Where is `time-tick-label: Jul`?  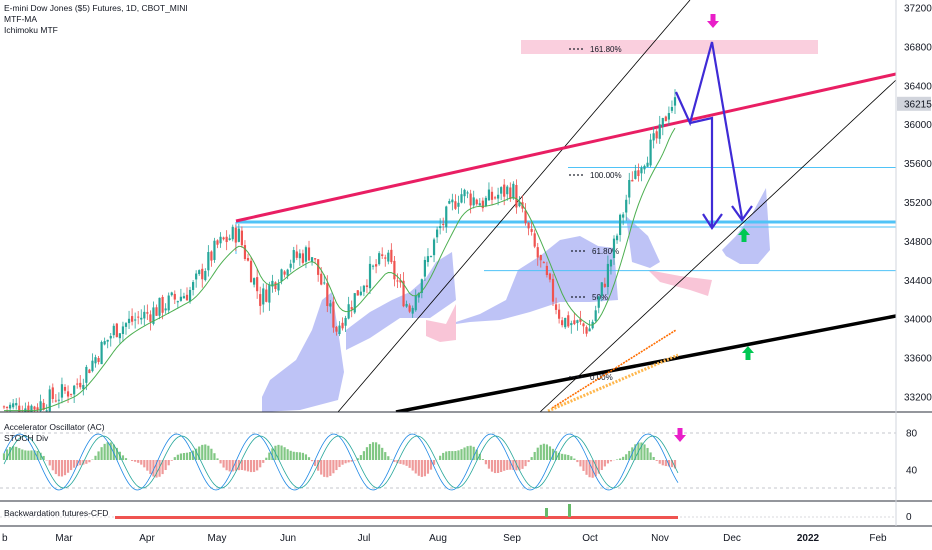 time-tick-label: Jul is located at coordinates (364, 538).